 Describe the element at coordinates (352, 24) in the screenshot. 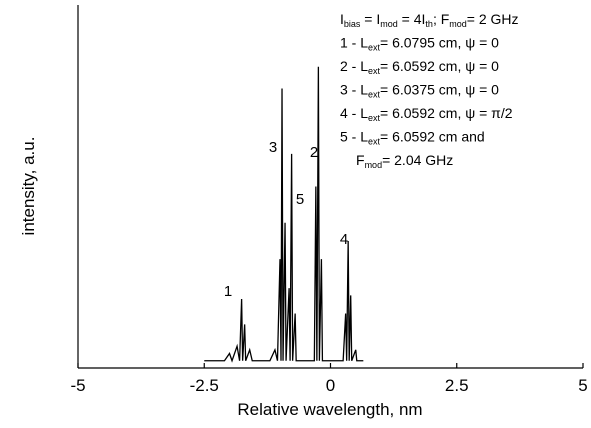

I see `legend-subscript: bias` at that location.